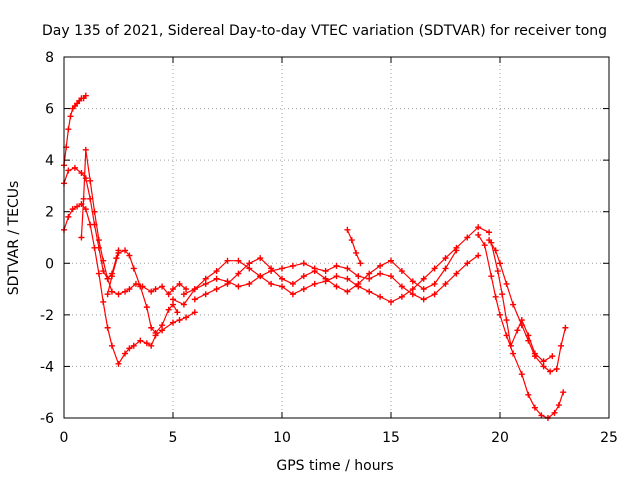 Image resolution: width=640 pixels, height=480 pixels. I want to click on x-tick-label: 20, so click(500, 438).